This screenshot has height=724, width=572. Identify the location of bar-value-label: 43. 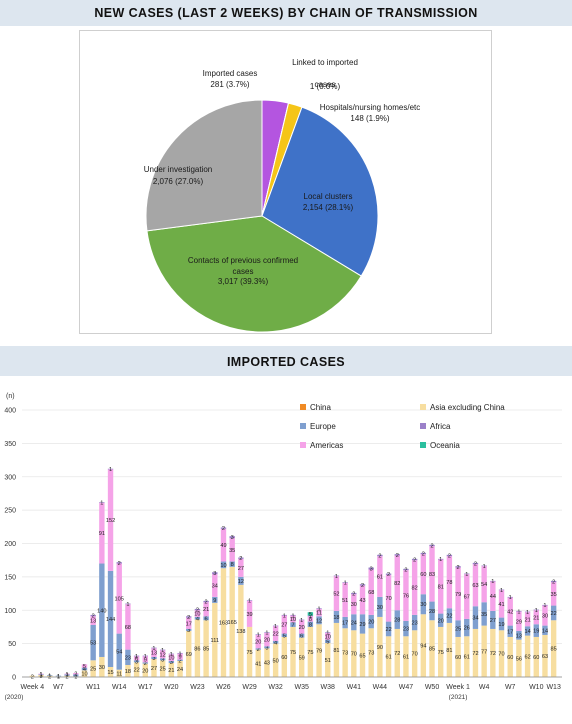
(267, 664).